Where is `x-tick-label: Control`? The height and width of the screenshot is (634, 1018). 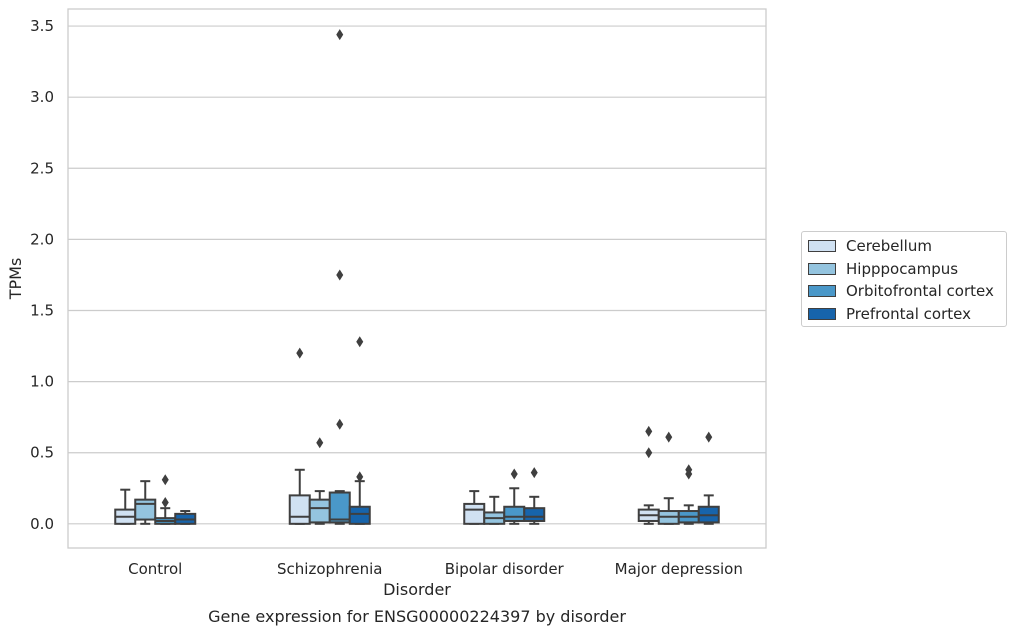
x-tick-label: Control is located at coordinates (155, 569).